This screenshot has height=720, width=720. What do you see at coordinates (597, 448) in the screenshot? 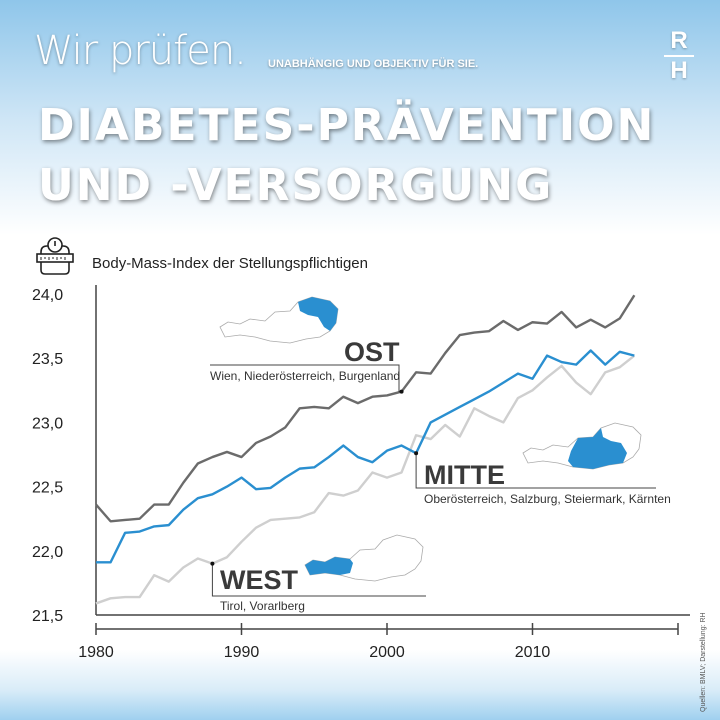
I see `highlight-mitte` at bounding box center [597, 448].